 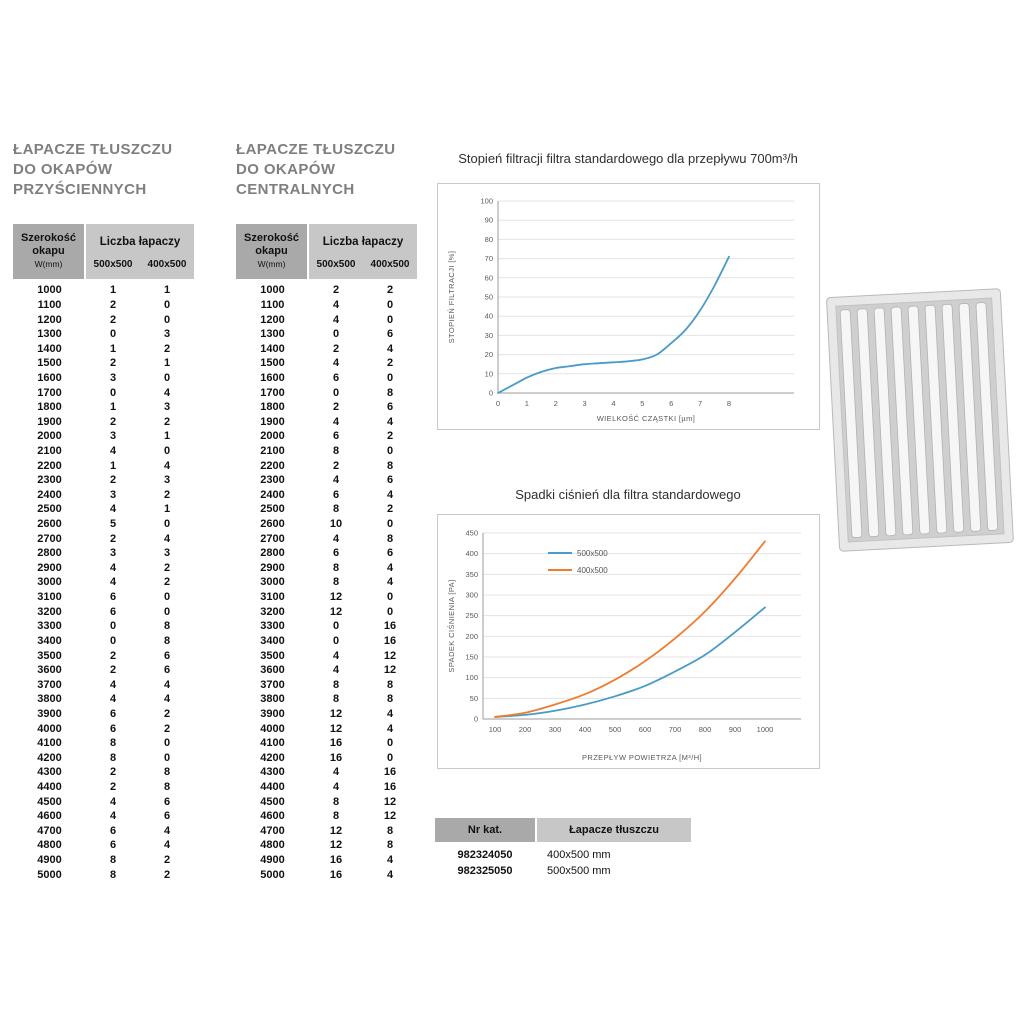 I want to click on table-cell: 2800, so click(x=272, y=553).